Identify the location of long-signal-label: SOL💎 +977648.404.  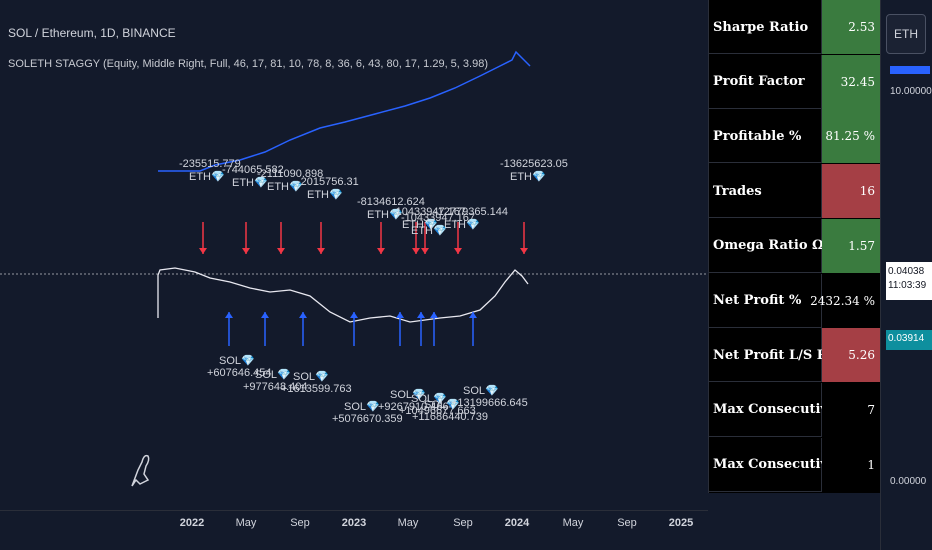
(275, 380).